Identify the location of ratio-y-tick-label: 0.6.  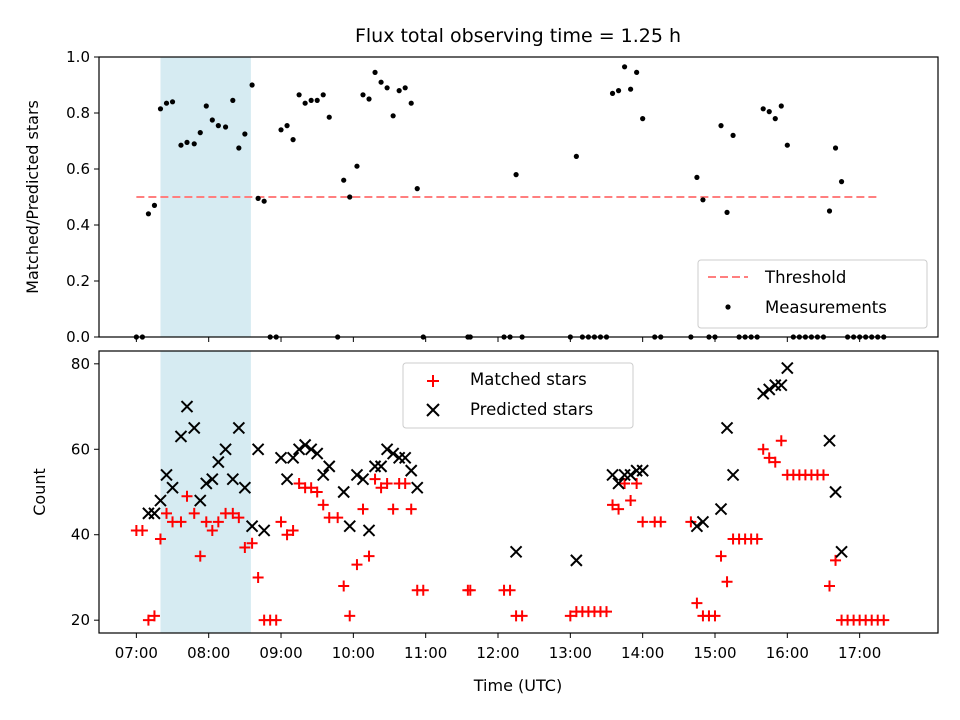
(78, 169).